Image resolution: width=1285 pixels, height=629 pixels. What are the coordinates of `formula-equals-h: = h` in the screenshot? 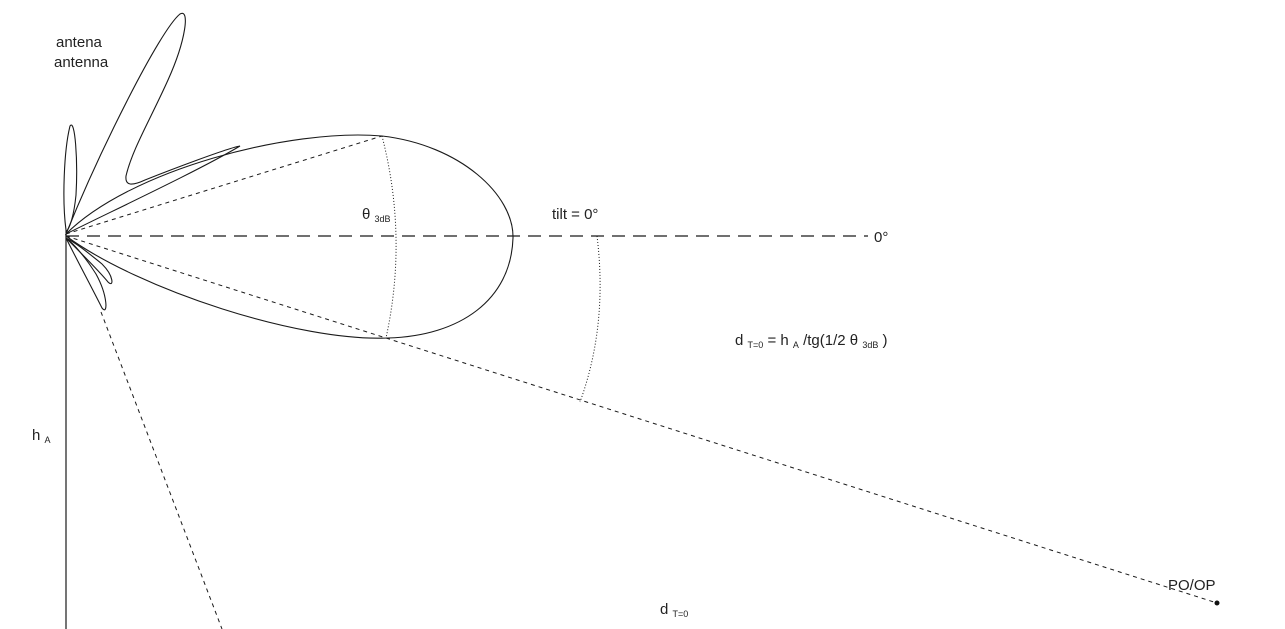 It's located at (777, 340).